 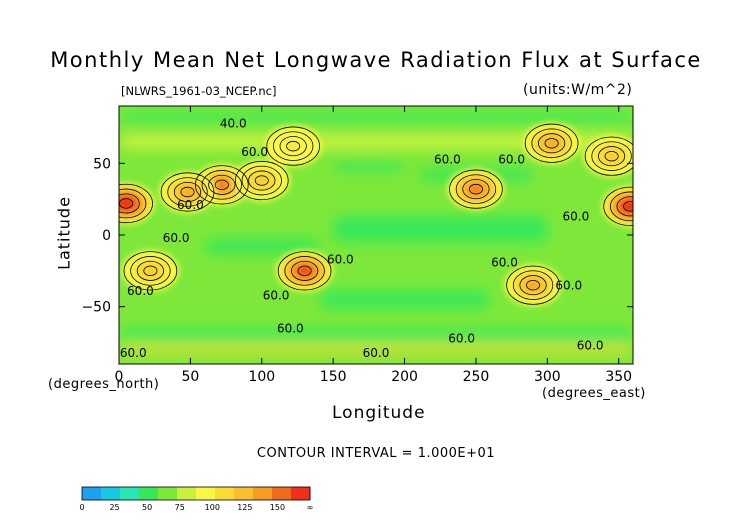 I want to click on colorbar: 0 25 50 75 100 125 150 ∞, so click(x=196, y=499).